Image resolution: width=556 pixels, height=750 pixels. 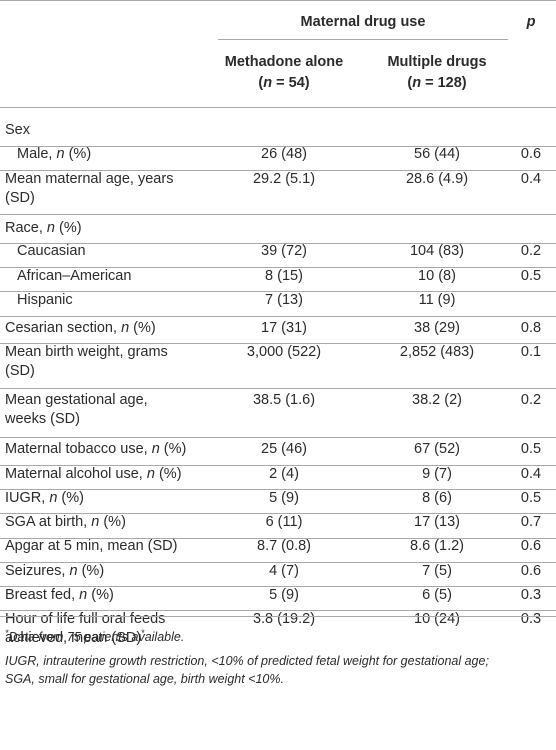 I want to click on col2-header-n: (n = 128), so click(x=437, y=83).